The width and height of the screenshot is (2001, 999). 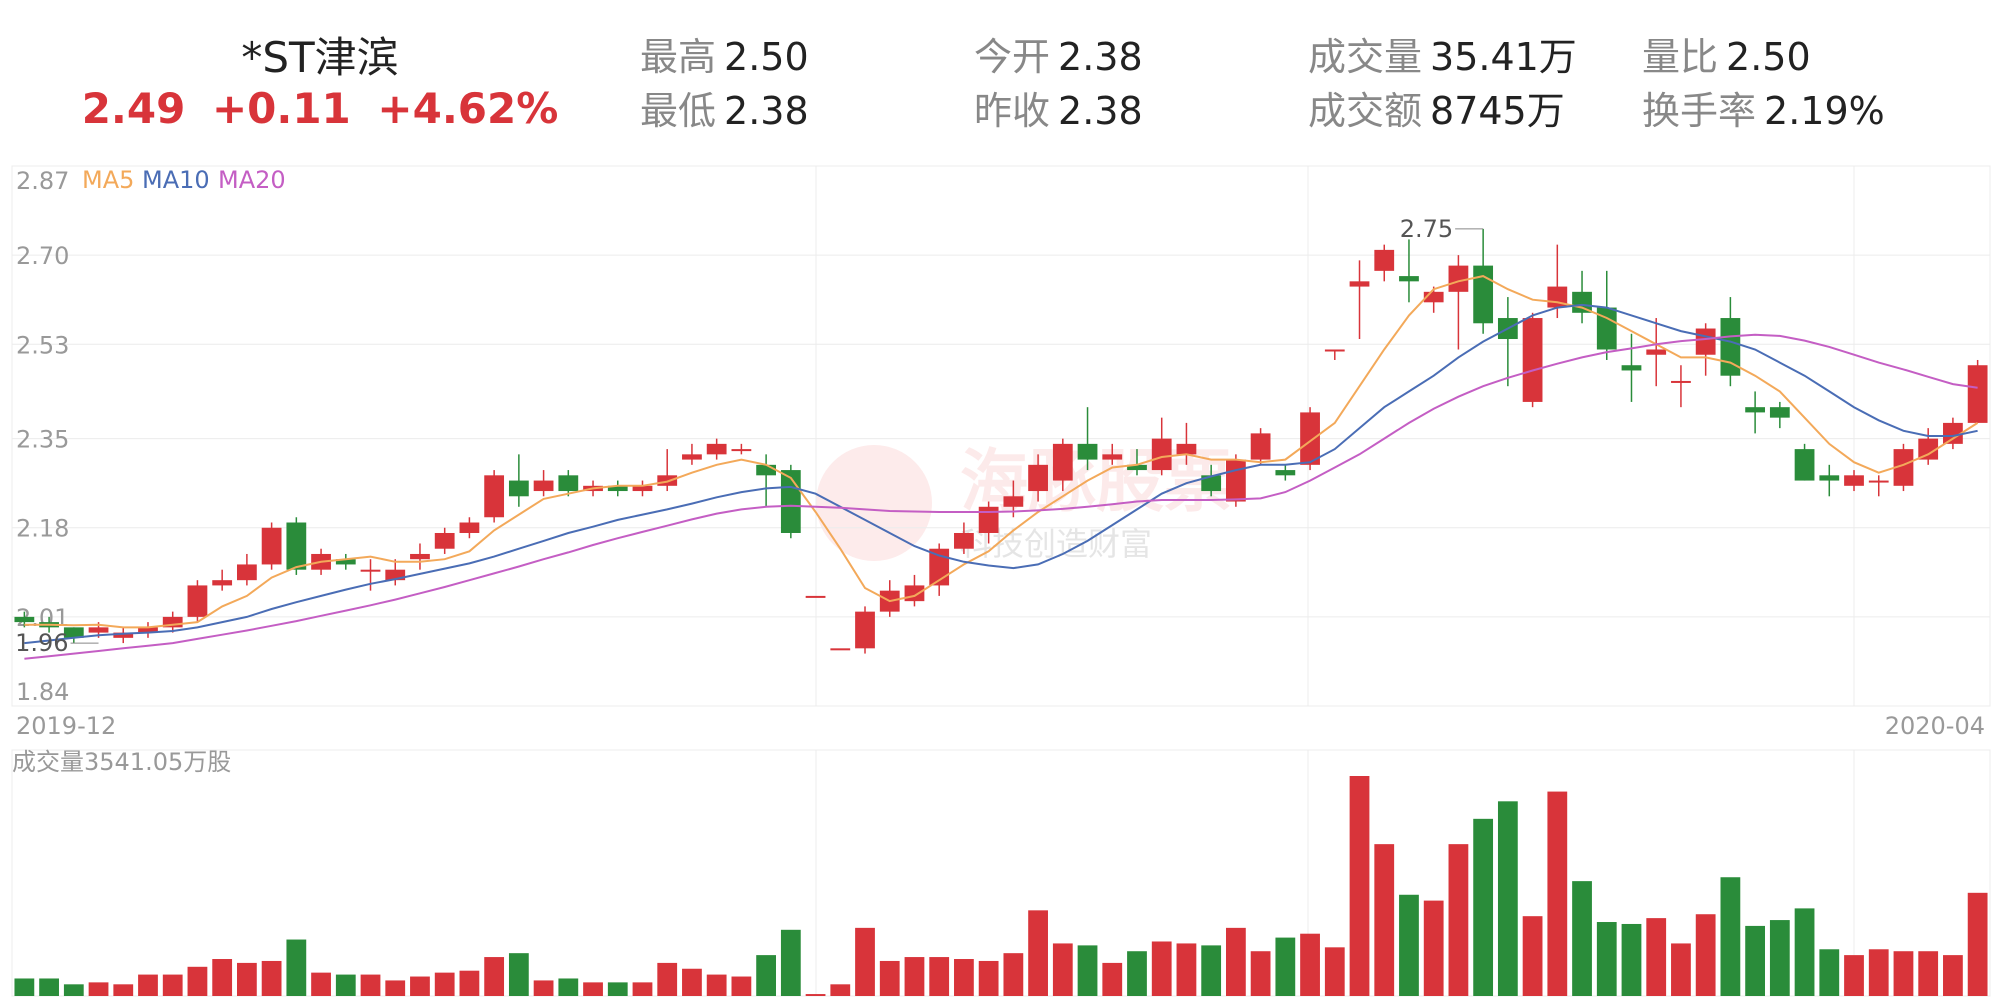 What do you see at coordinates (1365, 111) in the screenshot?
I see `stat-label: 成交额` at bounding box center [1365, 111].